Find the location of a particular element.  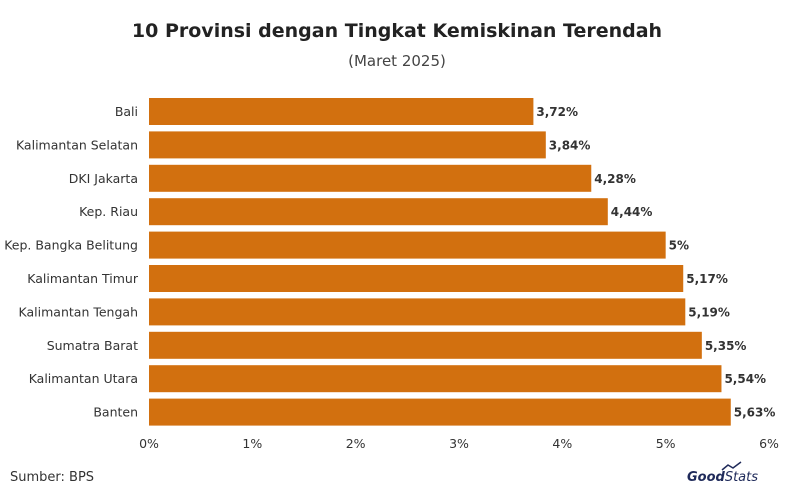

x-tick-label: 0% is located at coordinates (149, 443).